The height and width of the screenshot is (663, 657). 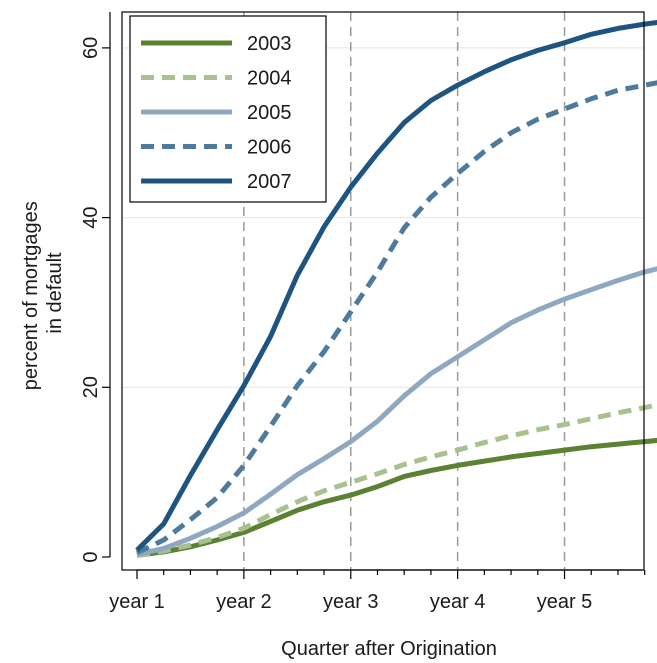 What do you see at coordinates (91, 387) in the screenshot?
I see `y-tick-label: 20` at bounding box center [91, 387].